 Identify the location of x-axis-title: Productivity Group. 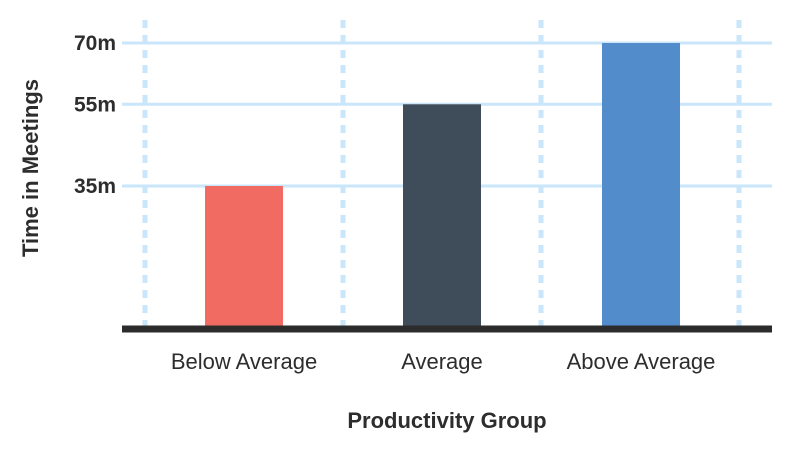
(446, 420).